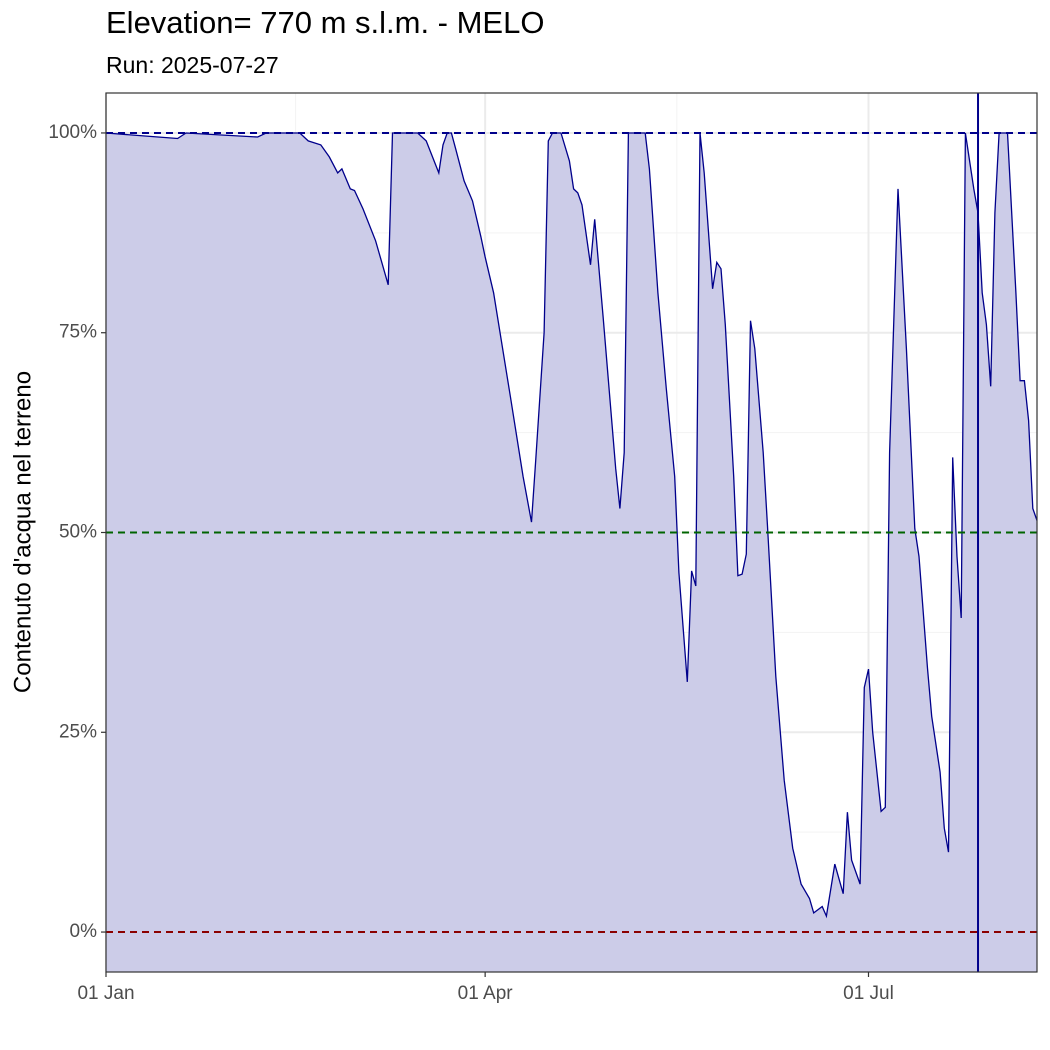  I want to click on x-tick-label: 01 Jul, so click(868, 993).